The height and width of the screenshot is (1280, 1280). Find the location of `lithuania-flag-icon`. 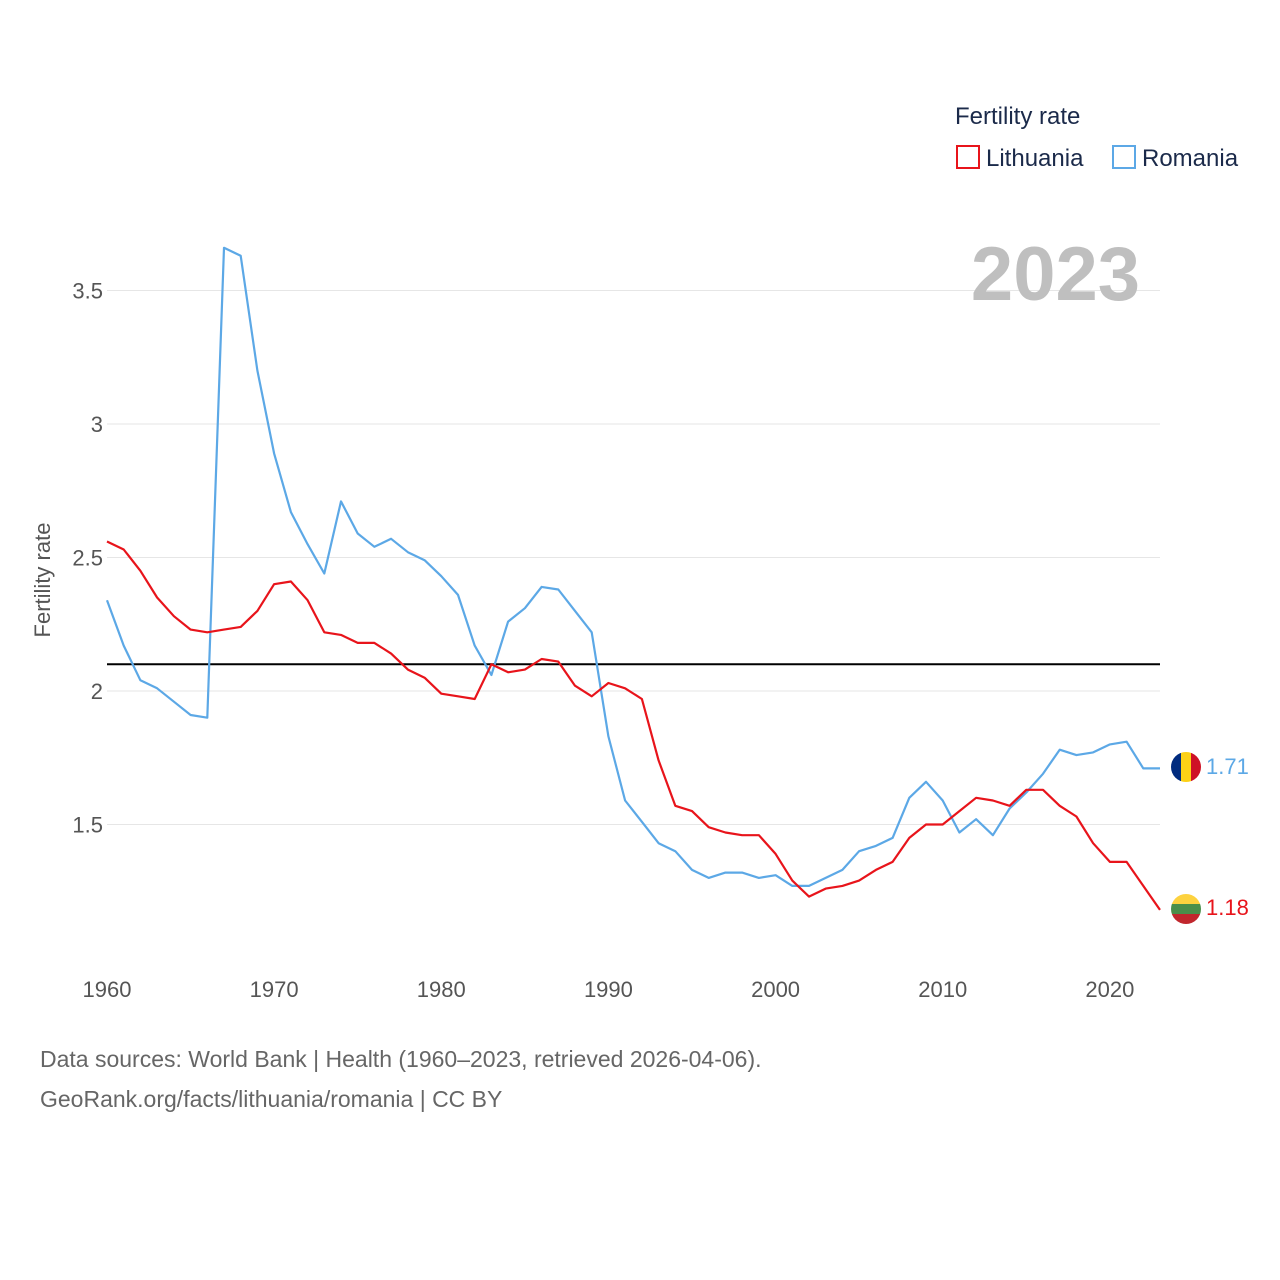

lithuania-flag-icon is located at coordinates (1186, 909).